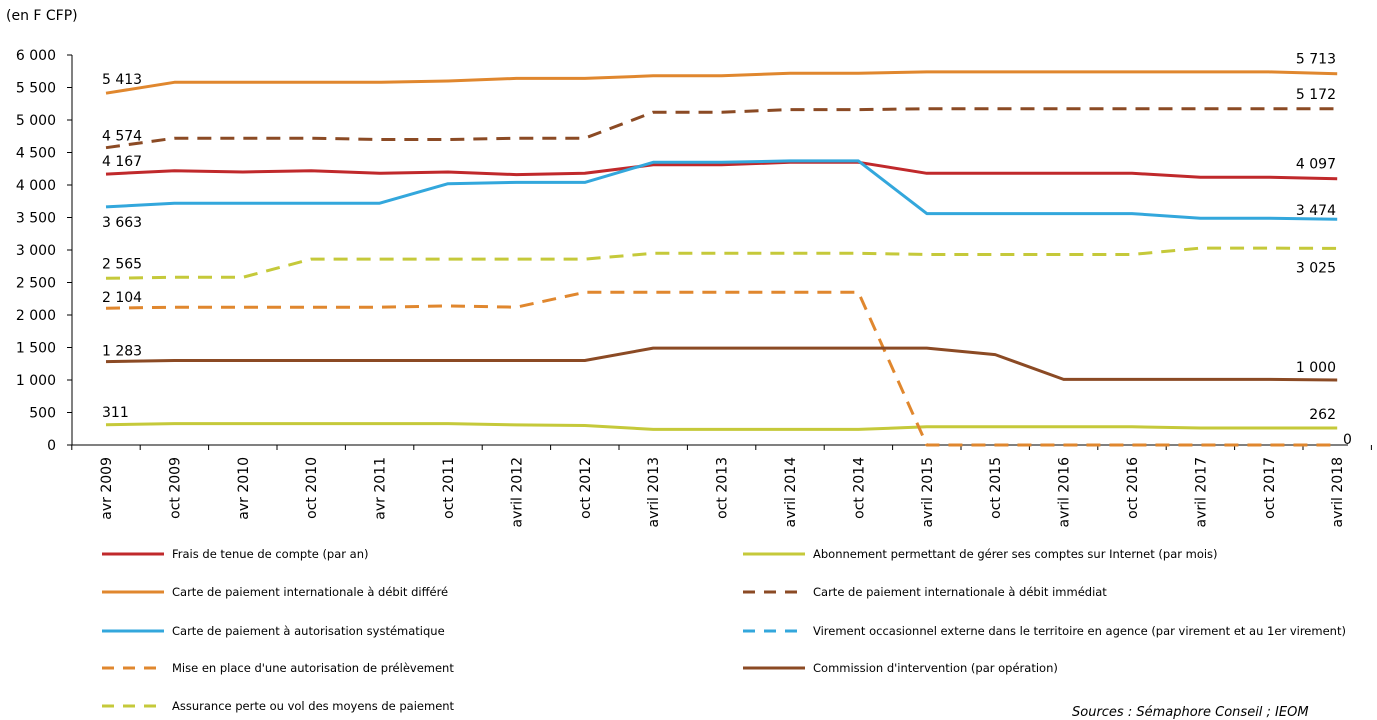 The width and height of the screenshot is (1377, 720). I want to click on x-tick-label: avril 2015, so click(928, 492).